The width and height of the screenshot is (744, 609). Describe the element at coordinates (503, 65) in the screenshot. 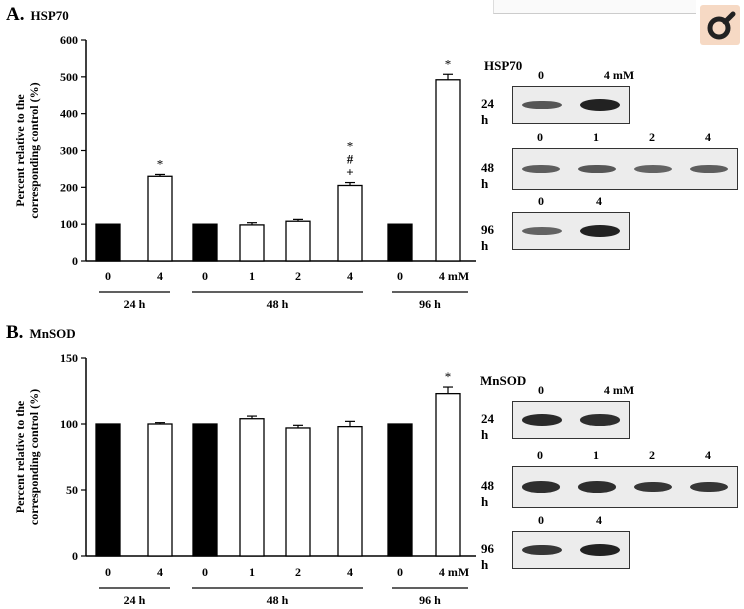

I see `blot-title: HSP70` at that location.